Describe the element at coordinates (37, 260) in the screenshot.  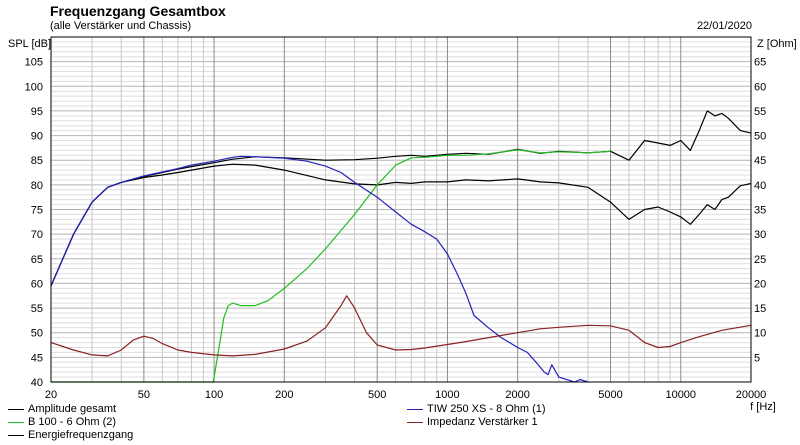
I see `y-tick-label: 65` at that location.